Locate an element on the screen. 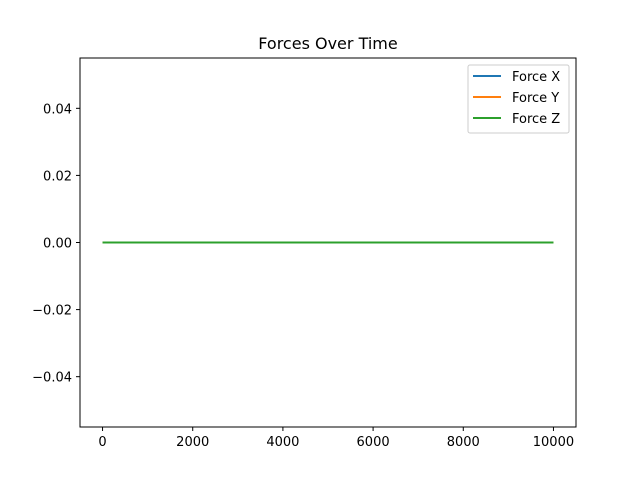 This screenshot has height=480, width=640. x-tick-label: 6000 is located at coordinates (373, 442).